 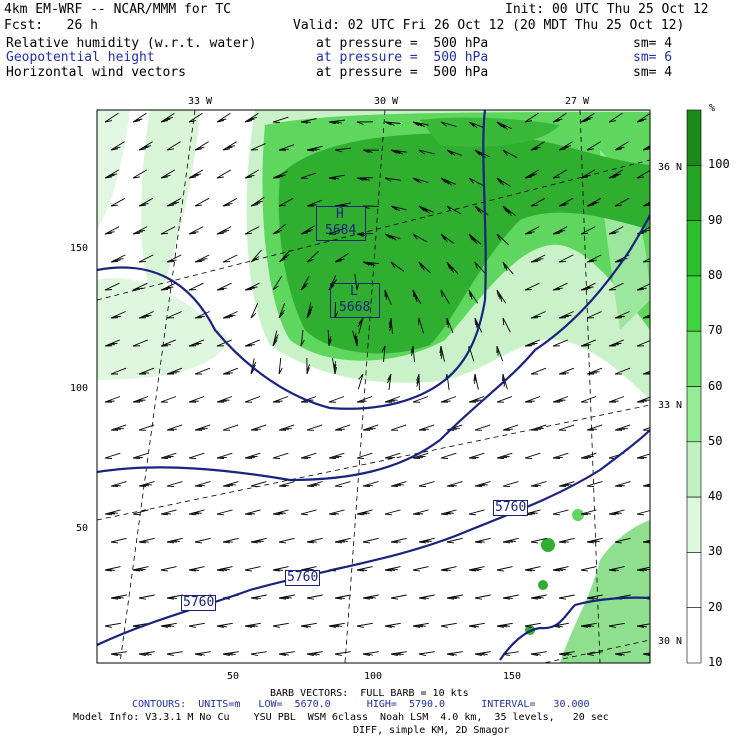 What do you see at coordinates (712, 108) in the screenshot?
I see `colorbar-unit: %` at bounding box center [712, 108].